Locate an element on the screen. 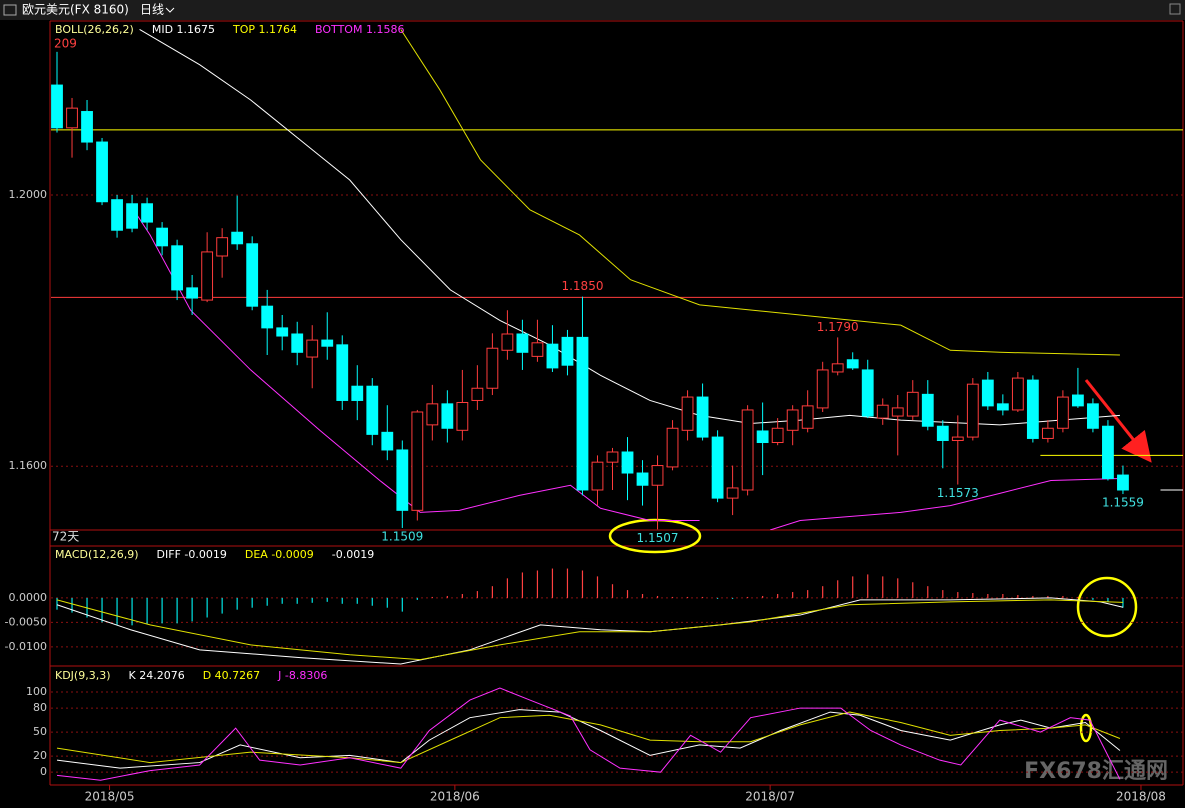  indicator-header: DIFF -0.0019 is located at coordinates (192, 554).